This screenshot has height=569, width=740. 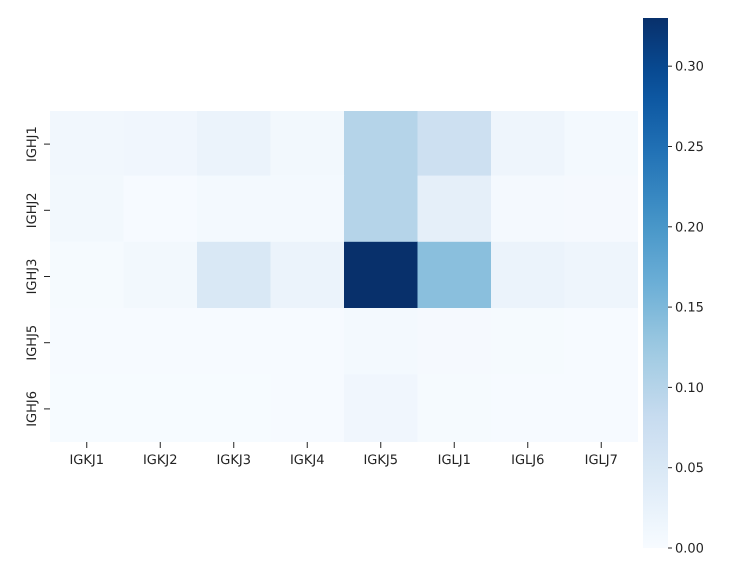 I want to click on y-tick-label: IGHJ5, so click(x=32, y=342).